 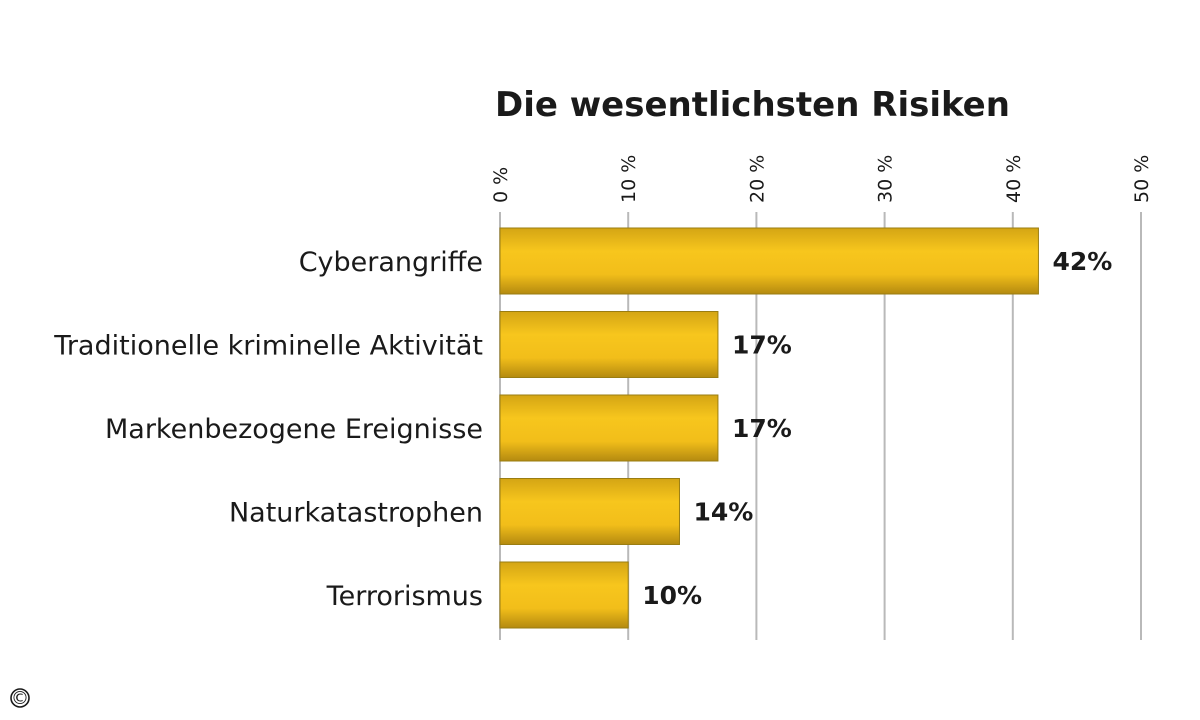 I want to click on x-axis-ticks: 0 % 10 % 20 % 30 % 40 % 50 %, so click(x=821, y=179).